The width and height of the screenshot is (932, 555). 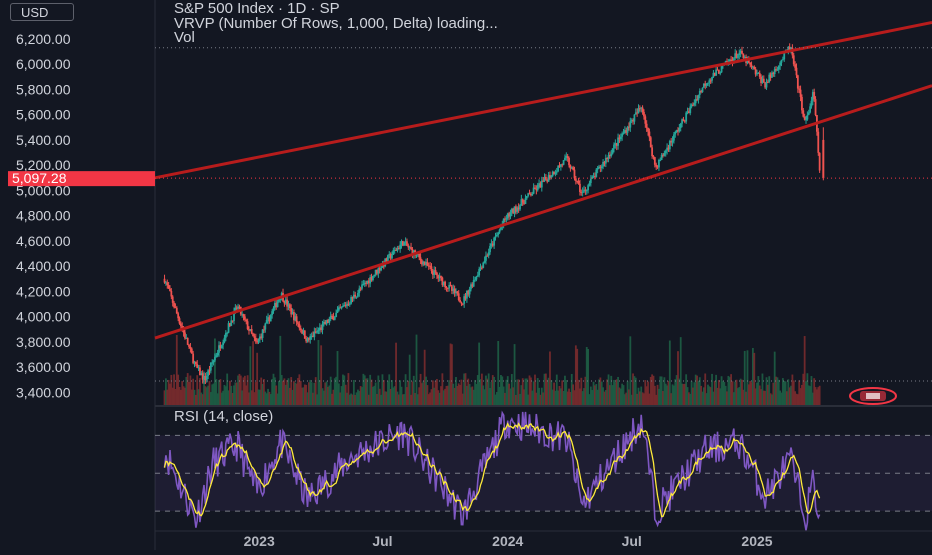 I want to click on currency-button: USD, so click(x=42, y=12).